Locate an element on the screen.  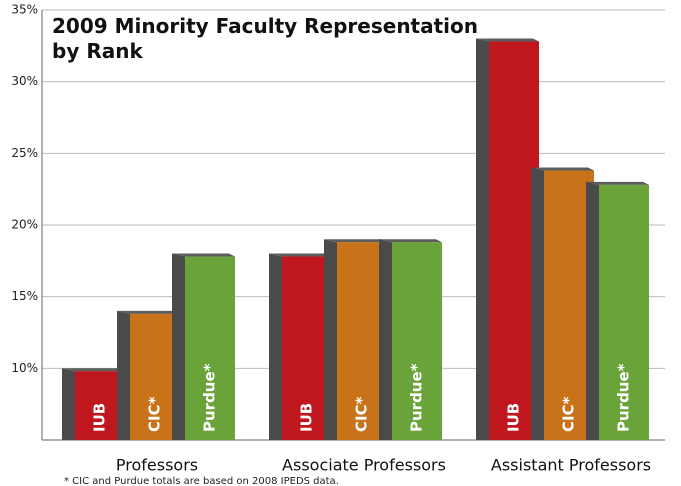
y-tick-label: 10% is located at coordinates (24, 368).